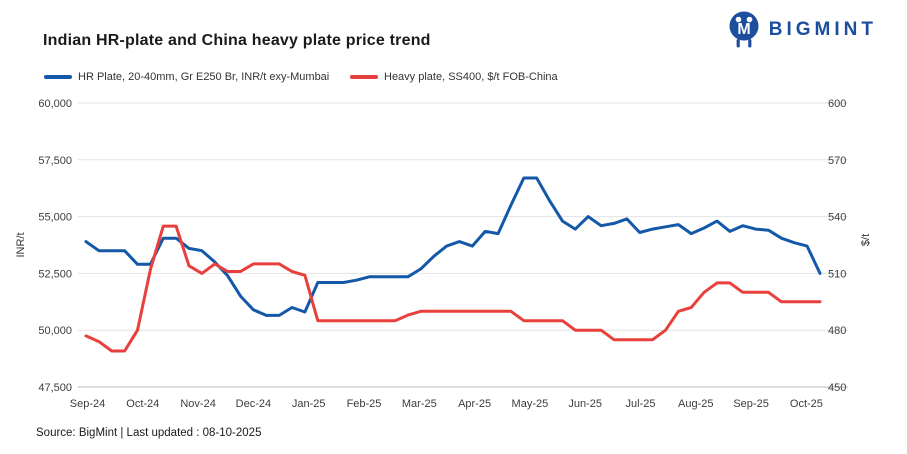 The height and width of the screenshot is (454, 907). What do you see at coordinates (58, 77) in the screenshot?
I see `hr-plate-legend-swatch` at bounding box center [58, 77].